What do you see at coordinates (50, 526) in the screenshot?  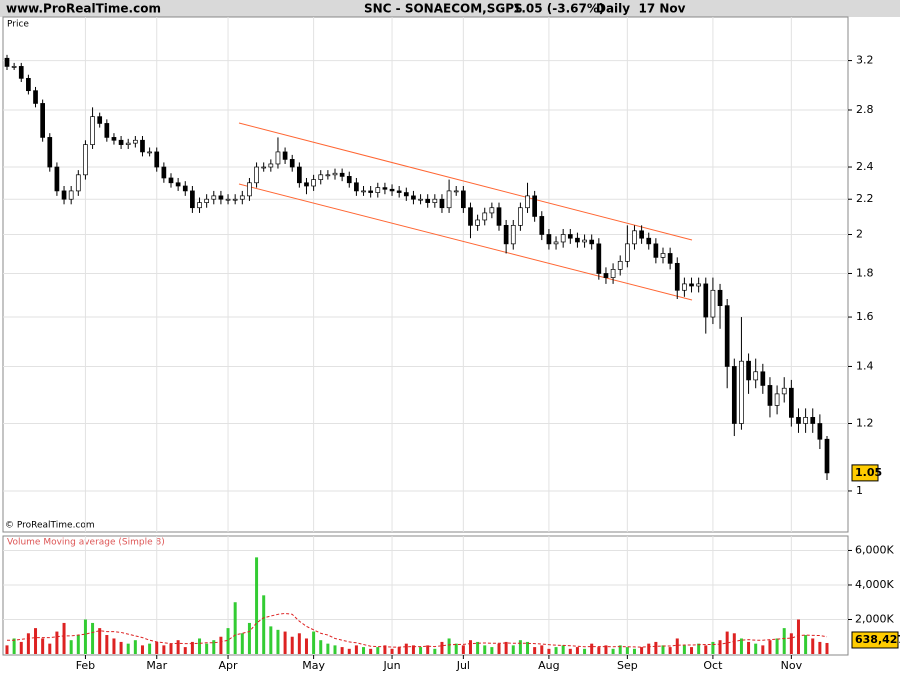 I see `copyright: © ProRealTime.com` at bounding box center [50, 526].